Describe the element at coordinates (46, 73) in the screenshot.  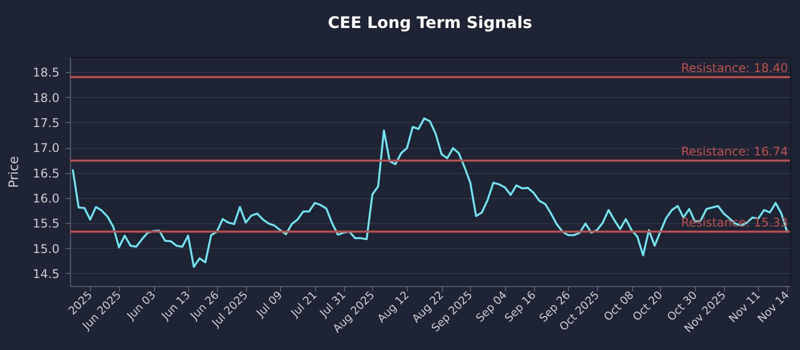
I see `y-tick-label: 18.5` at that location.